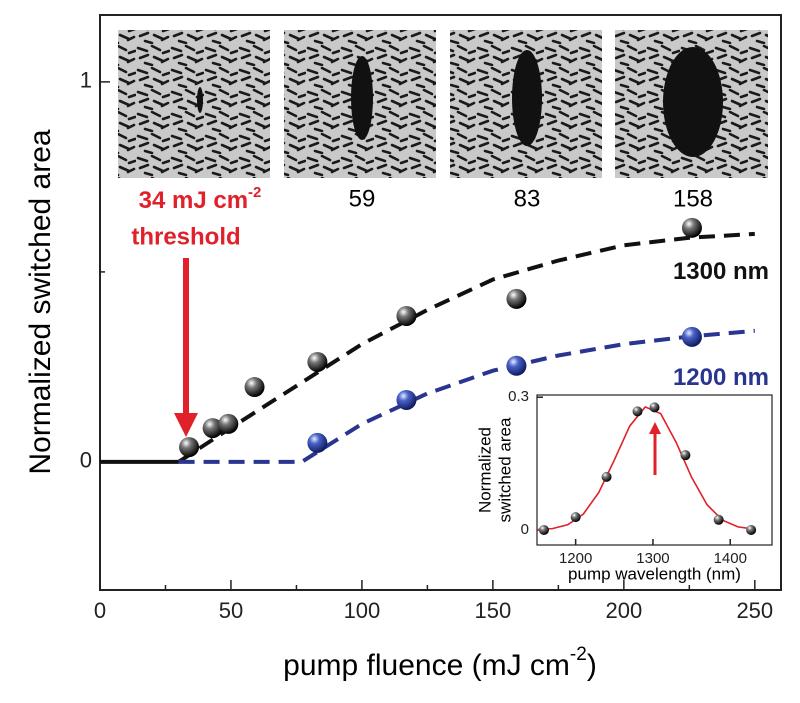 The width and height of the screenshot is (800, 703). I want to click on series-label: 1300 nm, so click(721, 271).